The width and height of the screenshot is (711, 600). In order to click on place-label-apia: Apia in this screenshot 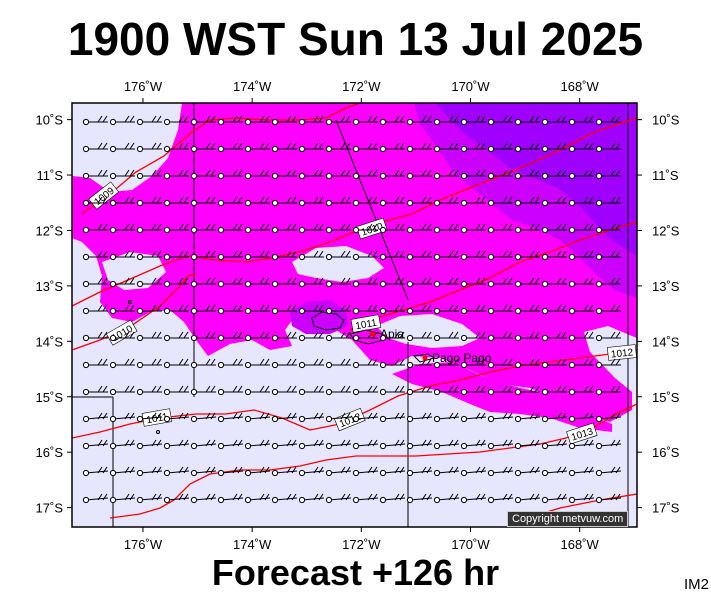, I will do `click(392, 334)`.